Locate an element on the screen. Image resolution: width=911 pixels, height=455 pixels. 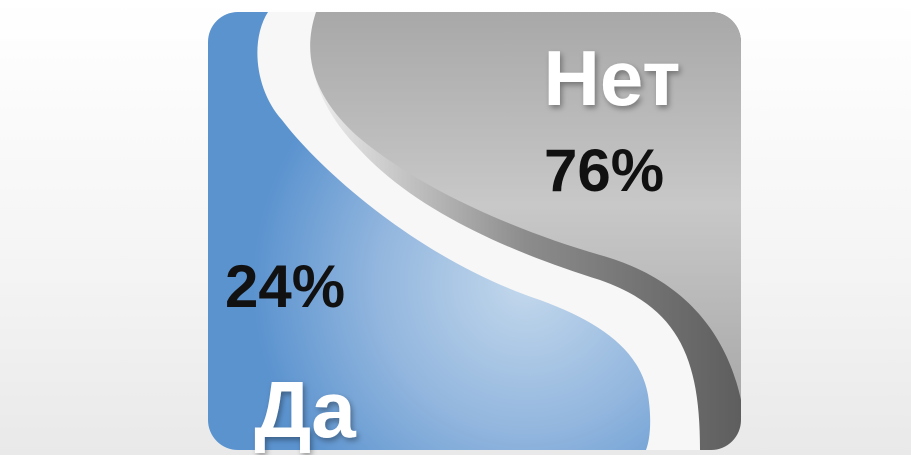
label-da: Да is located at coordinates (305, 409).